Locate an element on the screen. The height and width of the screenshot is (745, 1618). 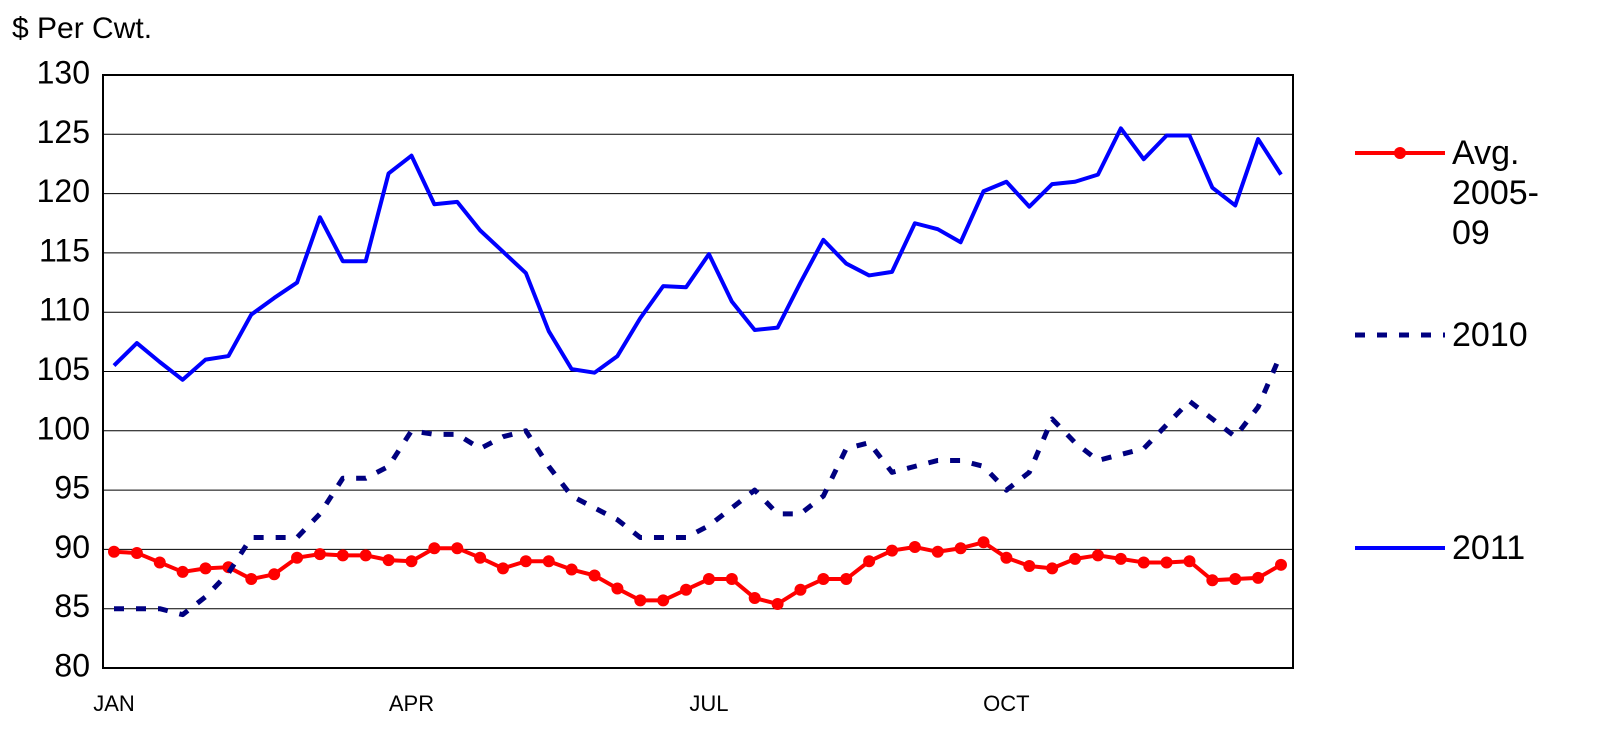
y-tick-label: 95 is located at coordinates (72, 488).